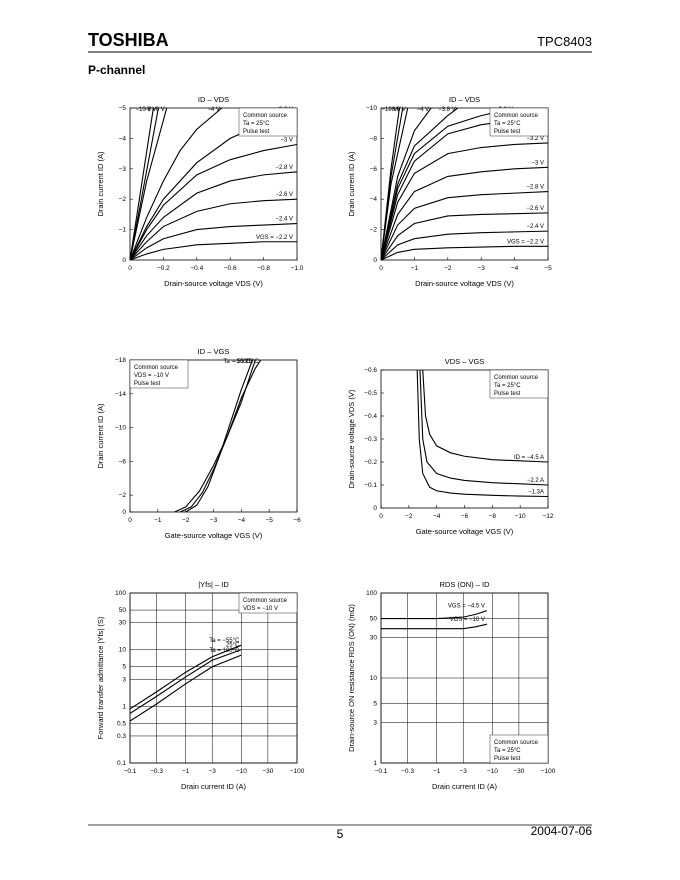 This screenshot has height=880, width=680. I want to click on y-tick-label: −14, so click(120, 394).